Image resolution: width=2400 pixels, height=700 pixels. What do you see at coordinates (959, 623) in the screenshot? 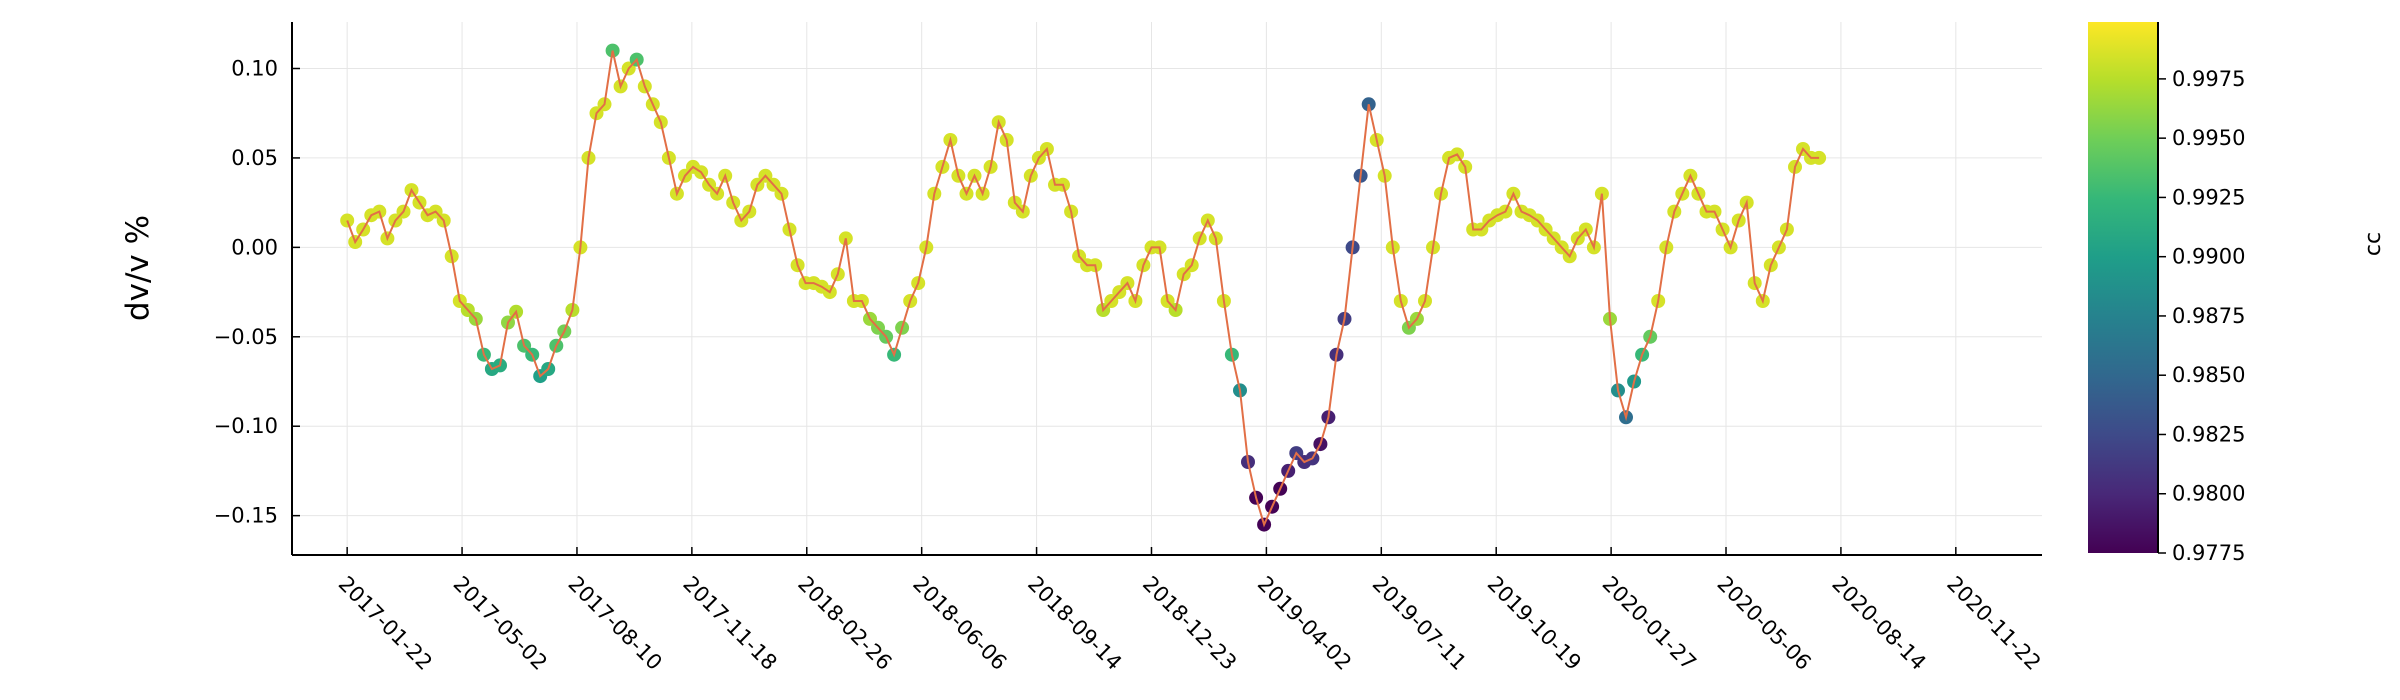
I see `x-tick-label: 2018-06-06` at bounding box center [959, 623].